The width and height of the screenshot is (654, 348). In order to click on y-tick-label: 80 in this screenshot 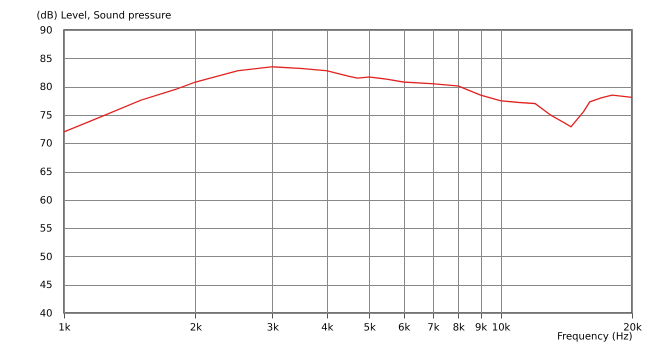, I will do `click(46, 88)`.